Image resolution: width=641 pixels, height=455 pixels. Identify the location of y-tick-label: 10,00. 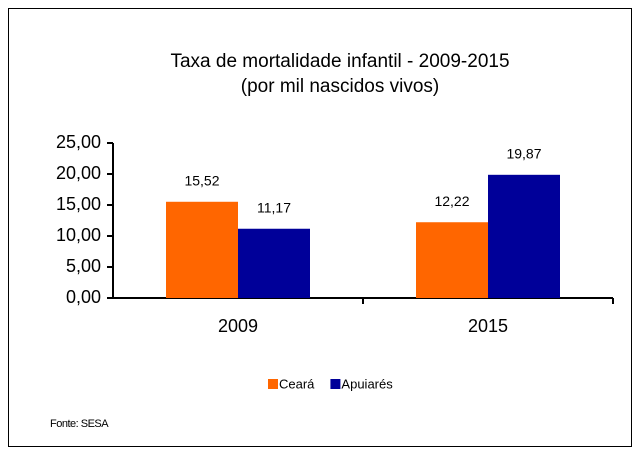
(78, 235).